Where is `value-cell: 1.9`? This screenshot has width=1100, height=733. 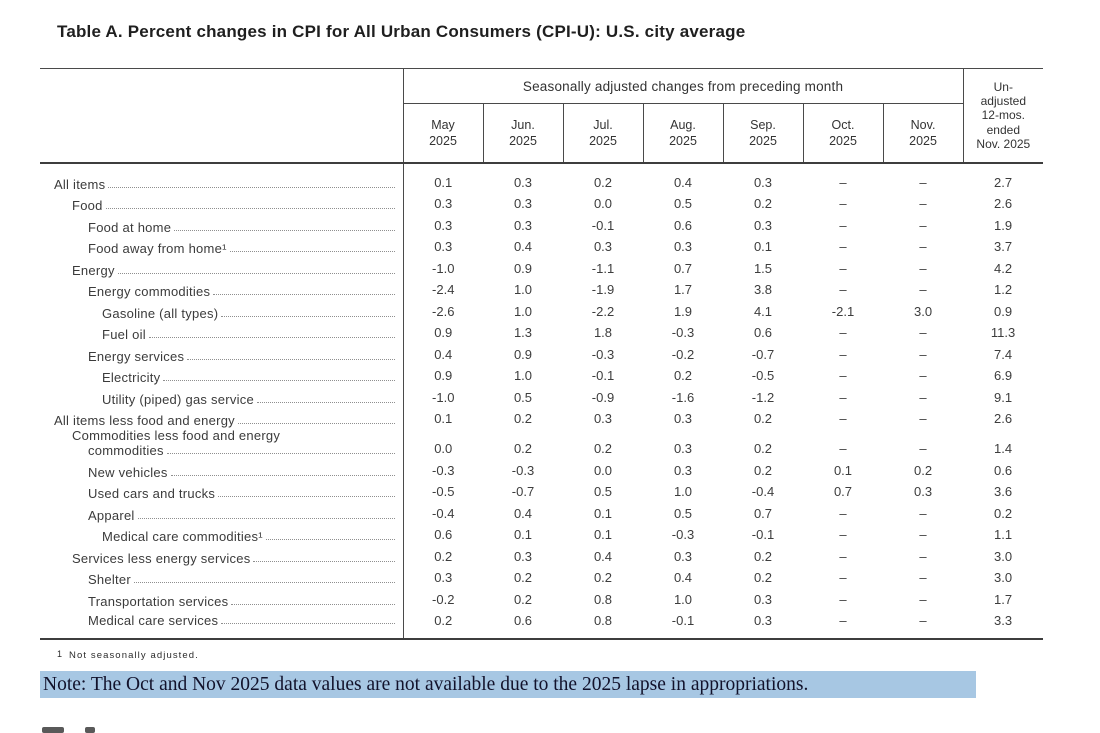 value-cell: 1.9 is located at coordinates (683, 311).